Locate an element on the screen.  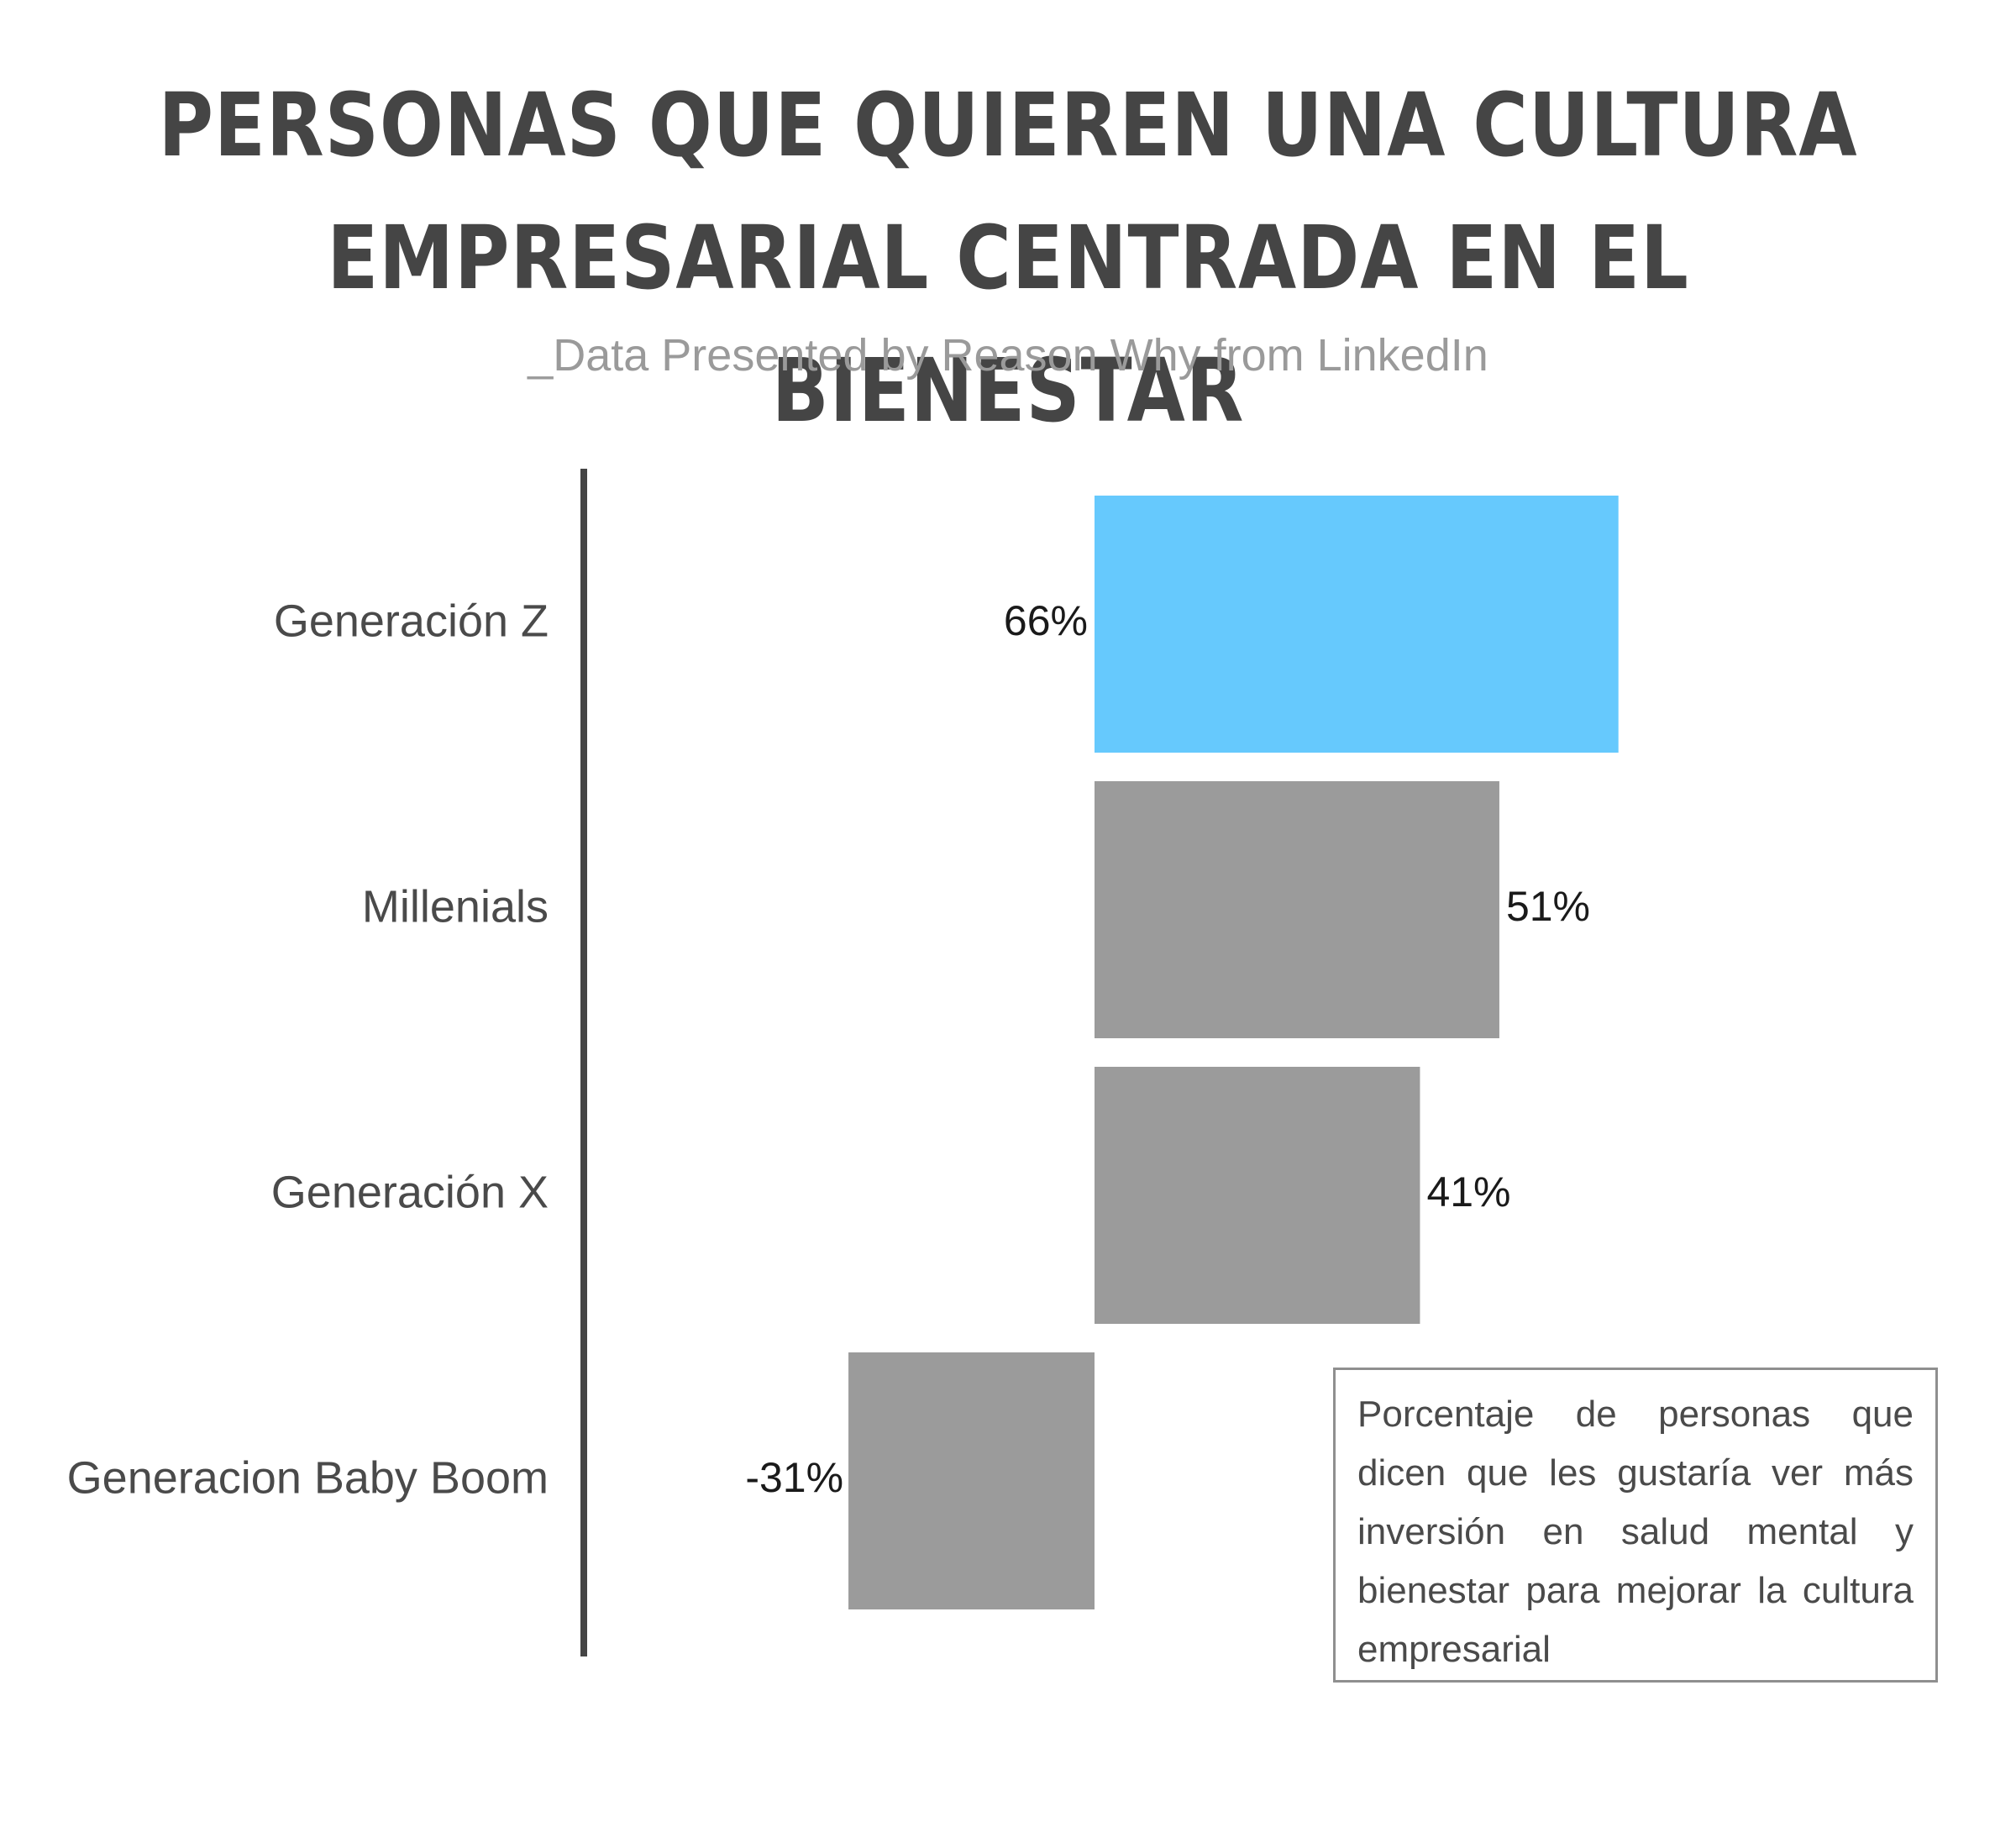
value-label-1: 51% is located at coordinates (1548, 906).